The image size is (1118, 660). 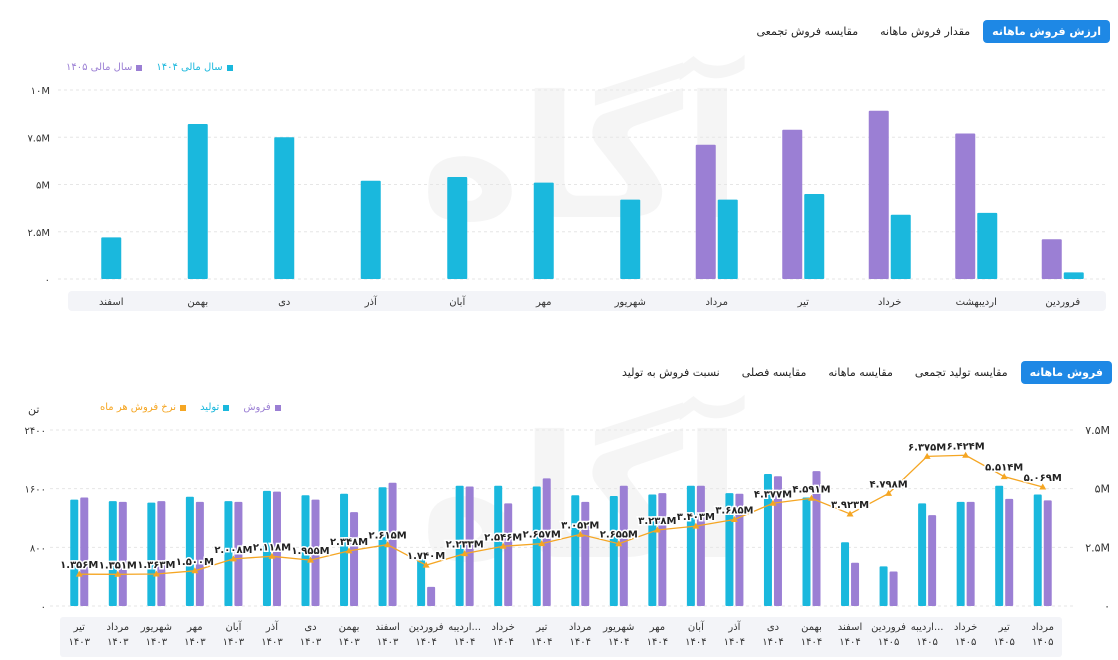 I want to click on legend-label-rate: نرخ فروش هر ماه, so click(x=138, y=407).